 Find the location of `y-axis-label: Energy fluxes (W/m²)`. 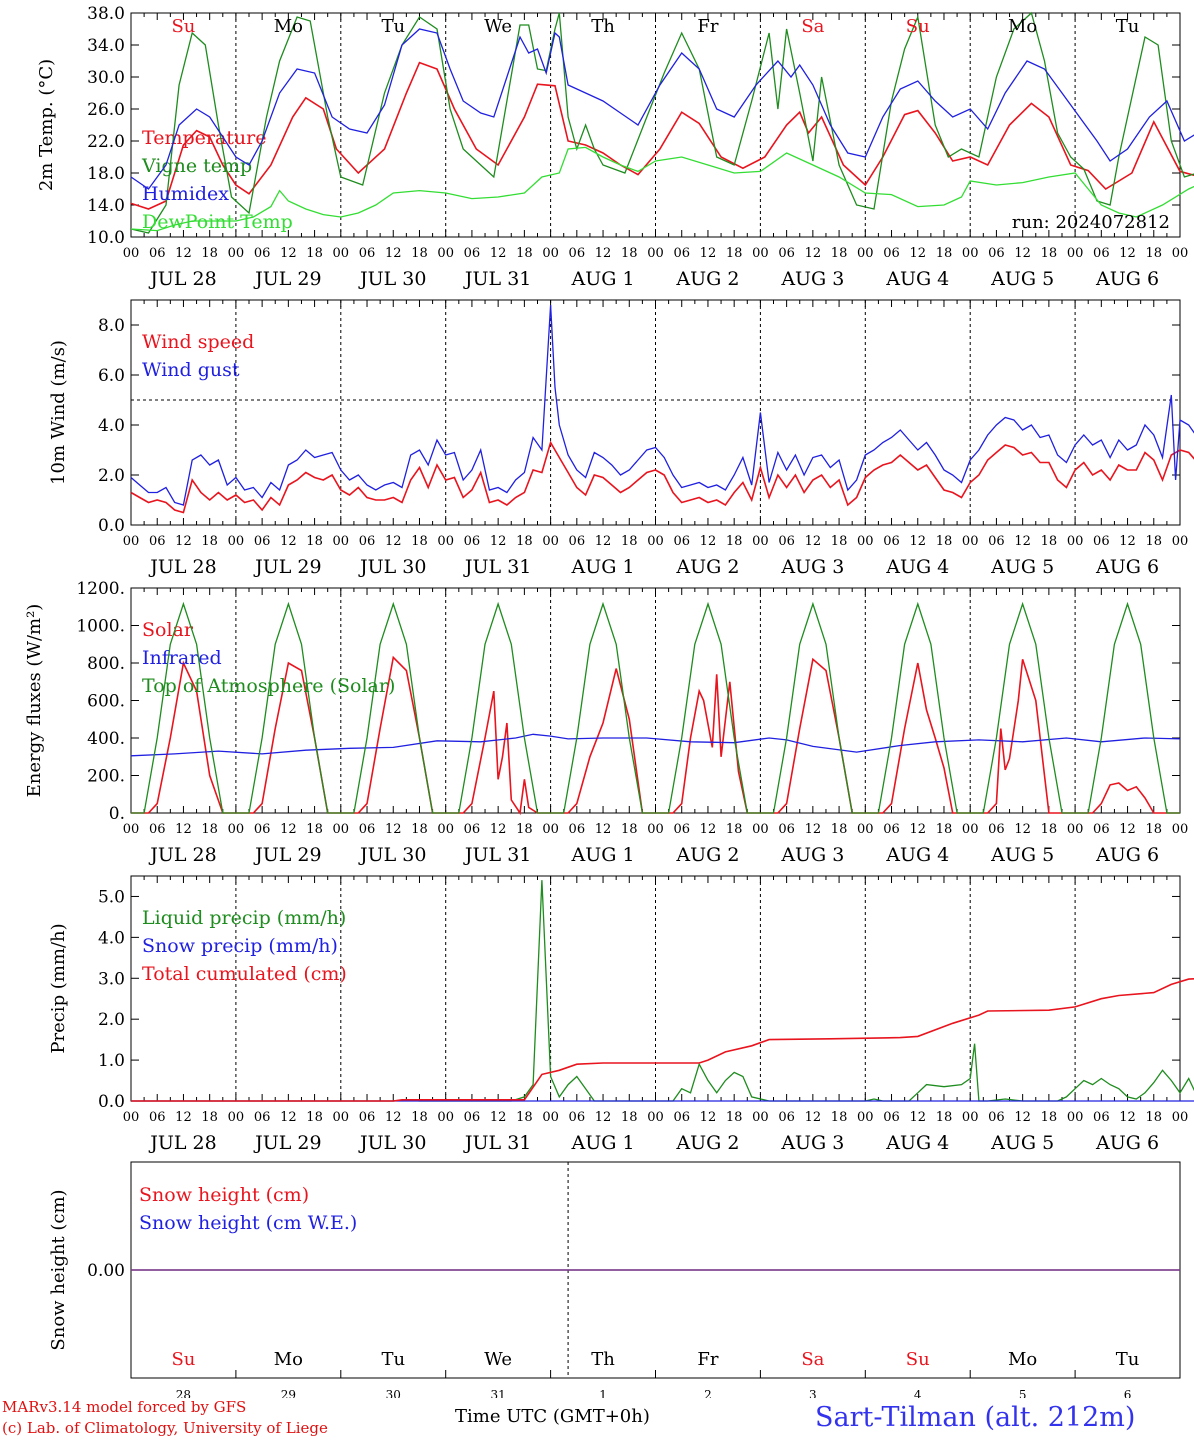

y-axis-label: Energy fluxes (W/m²) is located at coordinates (34, 701).